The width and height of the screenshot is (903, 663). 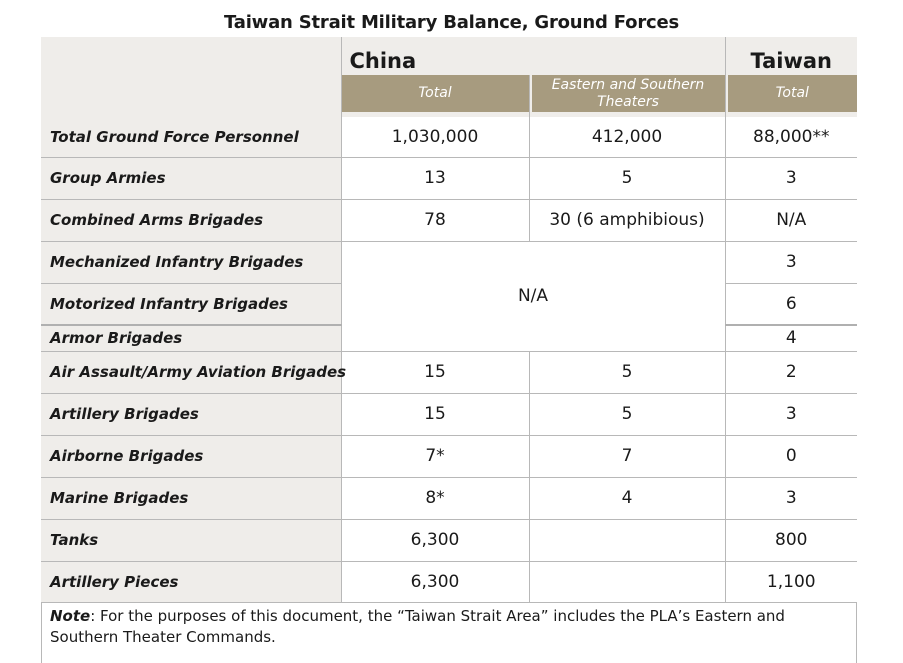 I want to click on header-taiwan-total: Total, so click(x=792, y=93).